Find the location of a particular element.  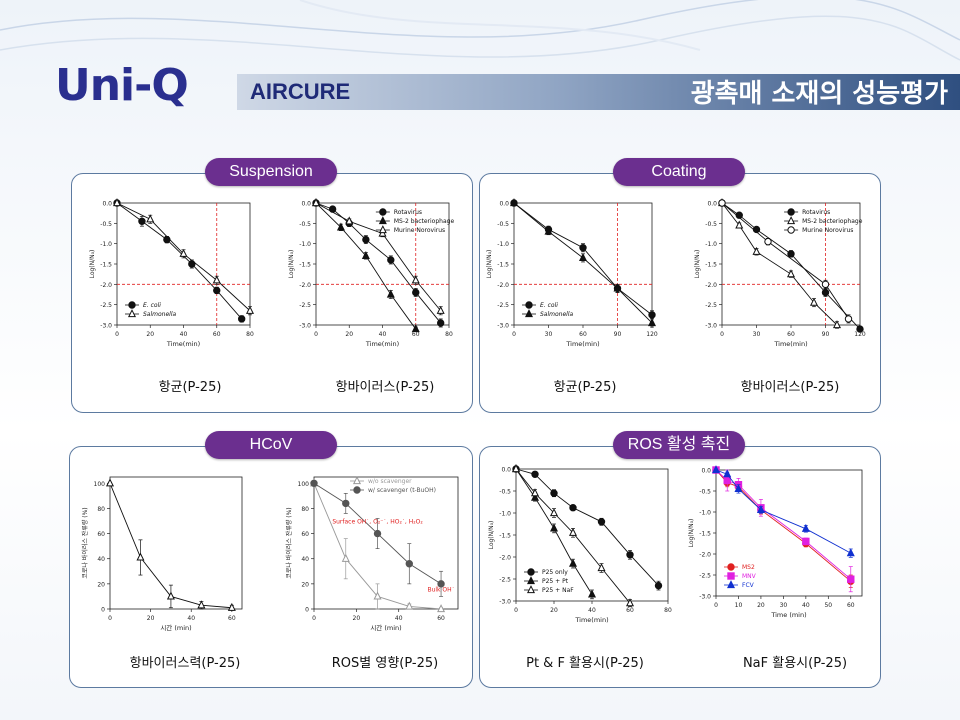

caption-hcov-antiviral: 항바이러스력(P-25) is located at coordinates (185, 663).